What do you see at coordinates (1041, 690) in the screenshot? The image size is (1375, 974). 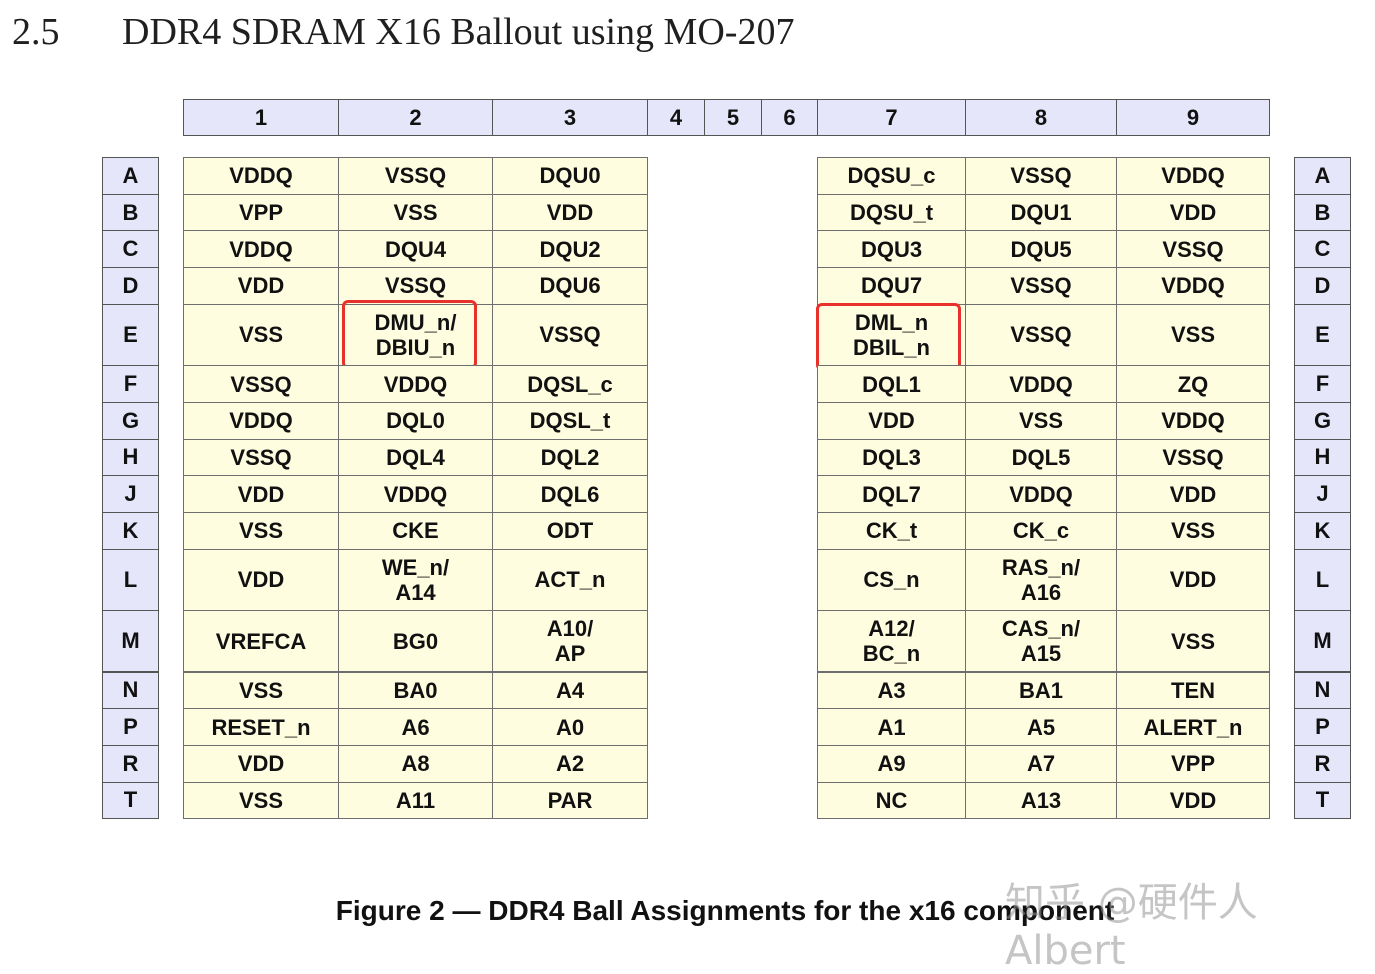 I see `pin-cell: BA1` at bounding box center [1041, 690].